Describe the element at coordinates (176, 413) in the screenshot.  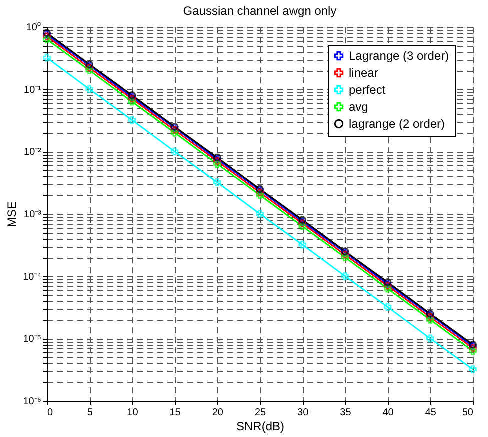
I see `x-tick-label: 15` at that location.